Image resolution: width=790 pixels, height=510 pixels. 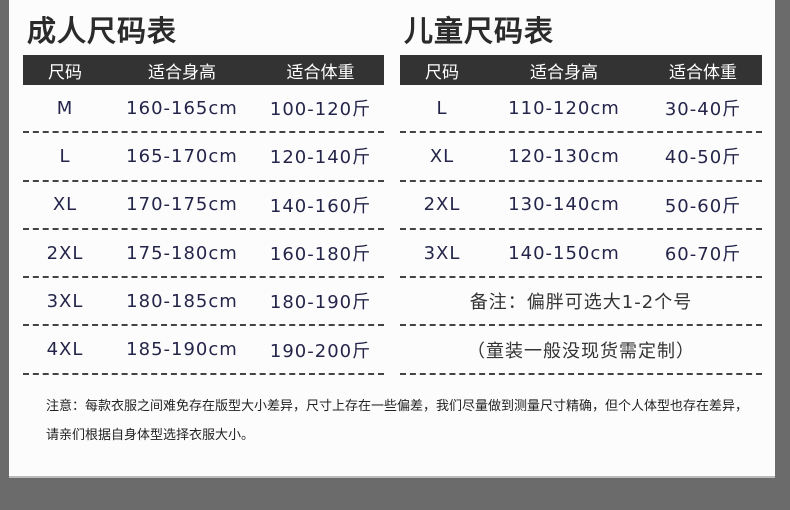 I want to click on note-row: （童装一般没现货需定制）, so click(x=581, y=350).